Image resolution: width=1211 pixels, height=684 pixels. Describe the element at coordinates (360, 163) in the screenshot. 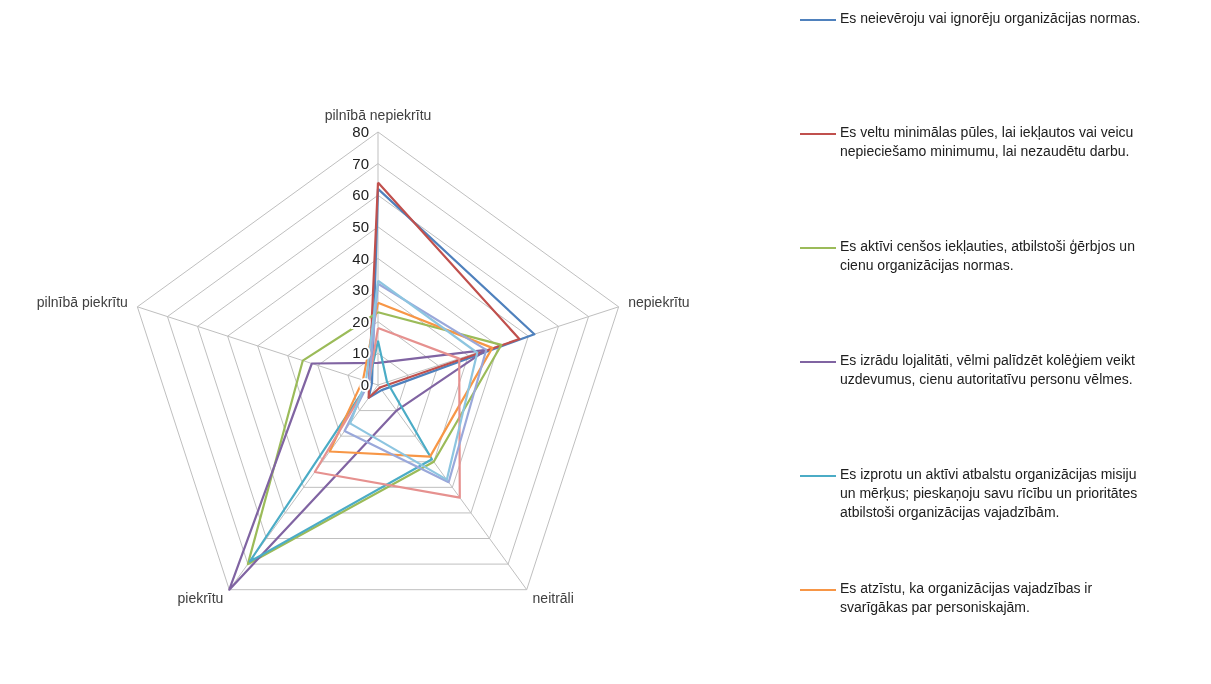

I see `y-tick-label: 70` at that location.